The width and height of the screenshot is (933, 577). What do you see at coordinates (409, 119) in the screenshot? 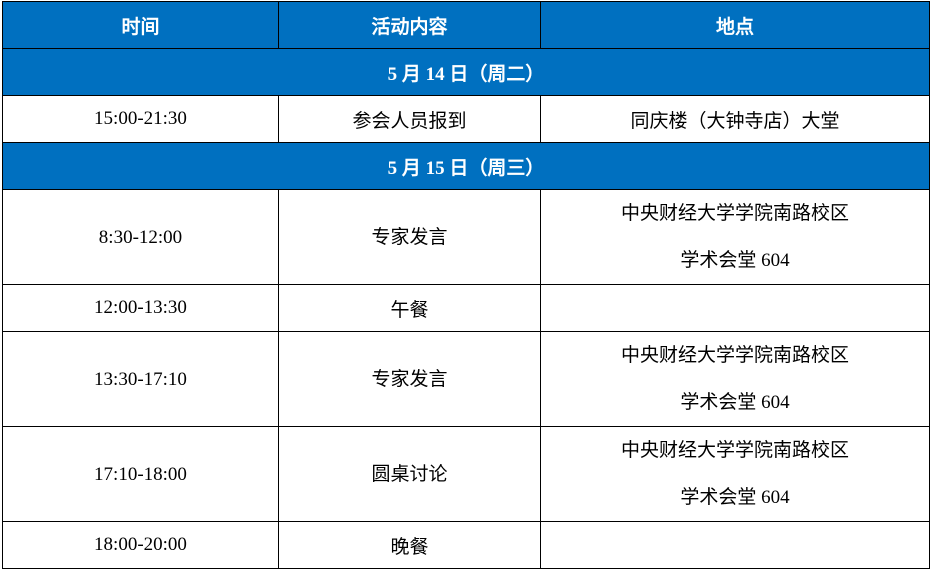
I see `activity-cell: 参会人员报到` at bounding box center [409, 119].